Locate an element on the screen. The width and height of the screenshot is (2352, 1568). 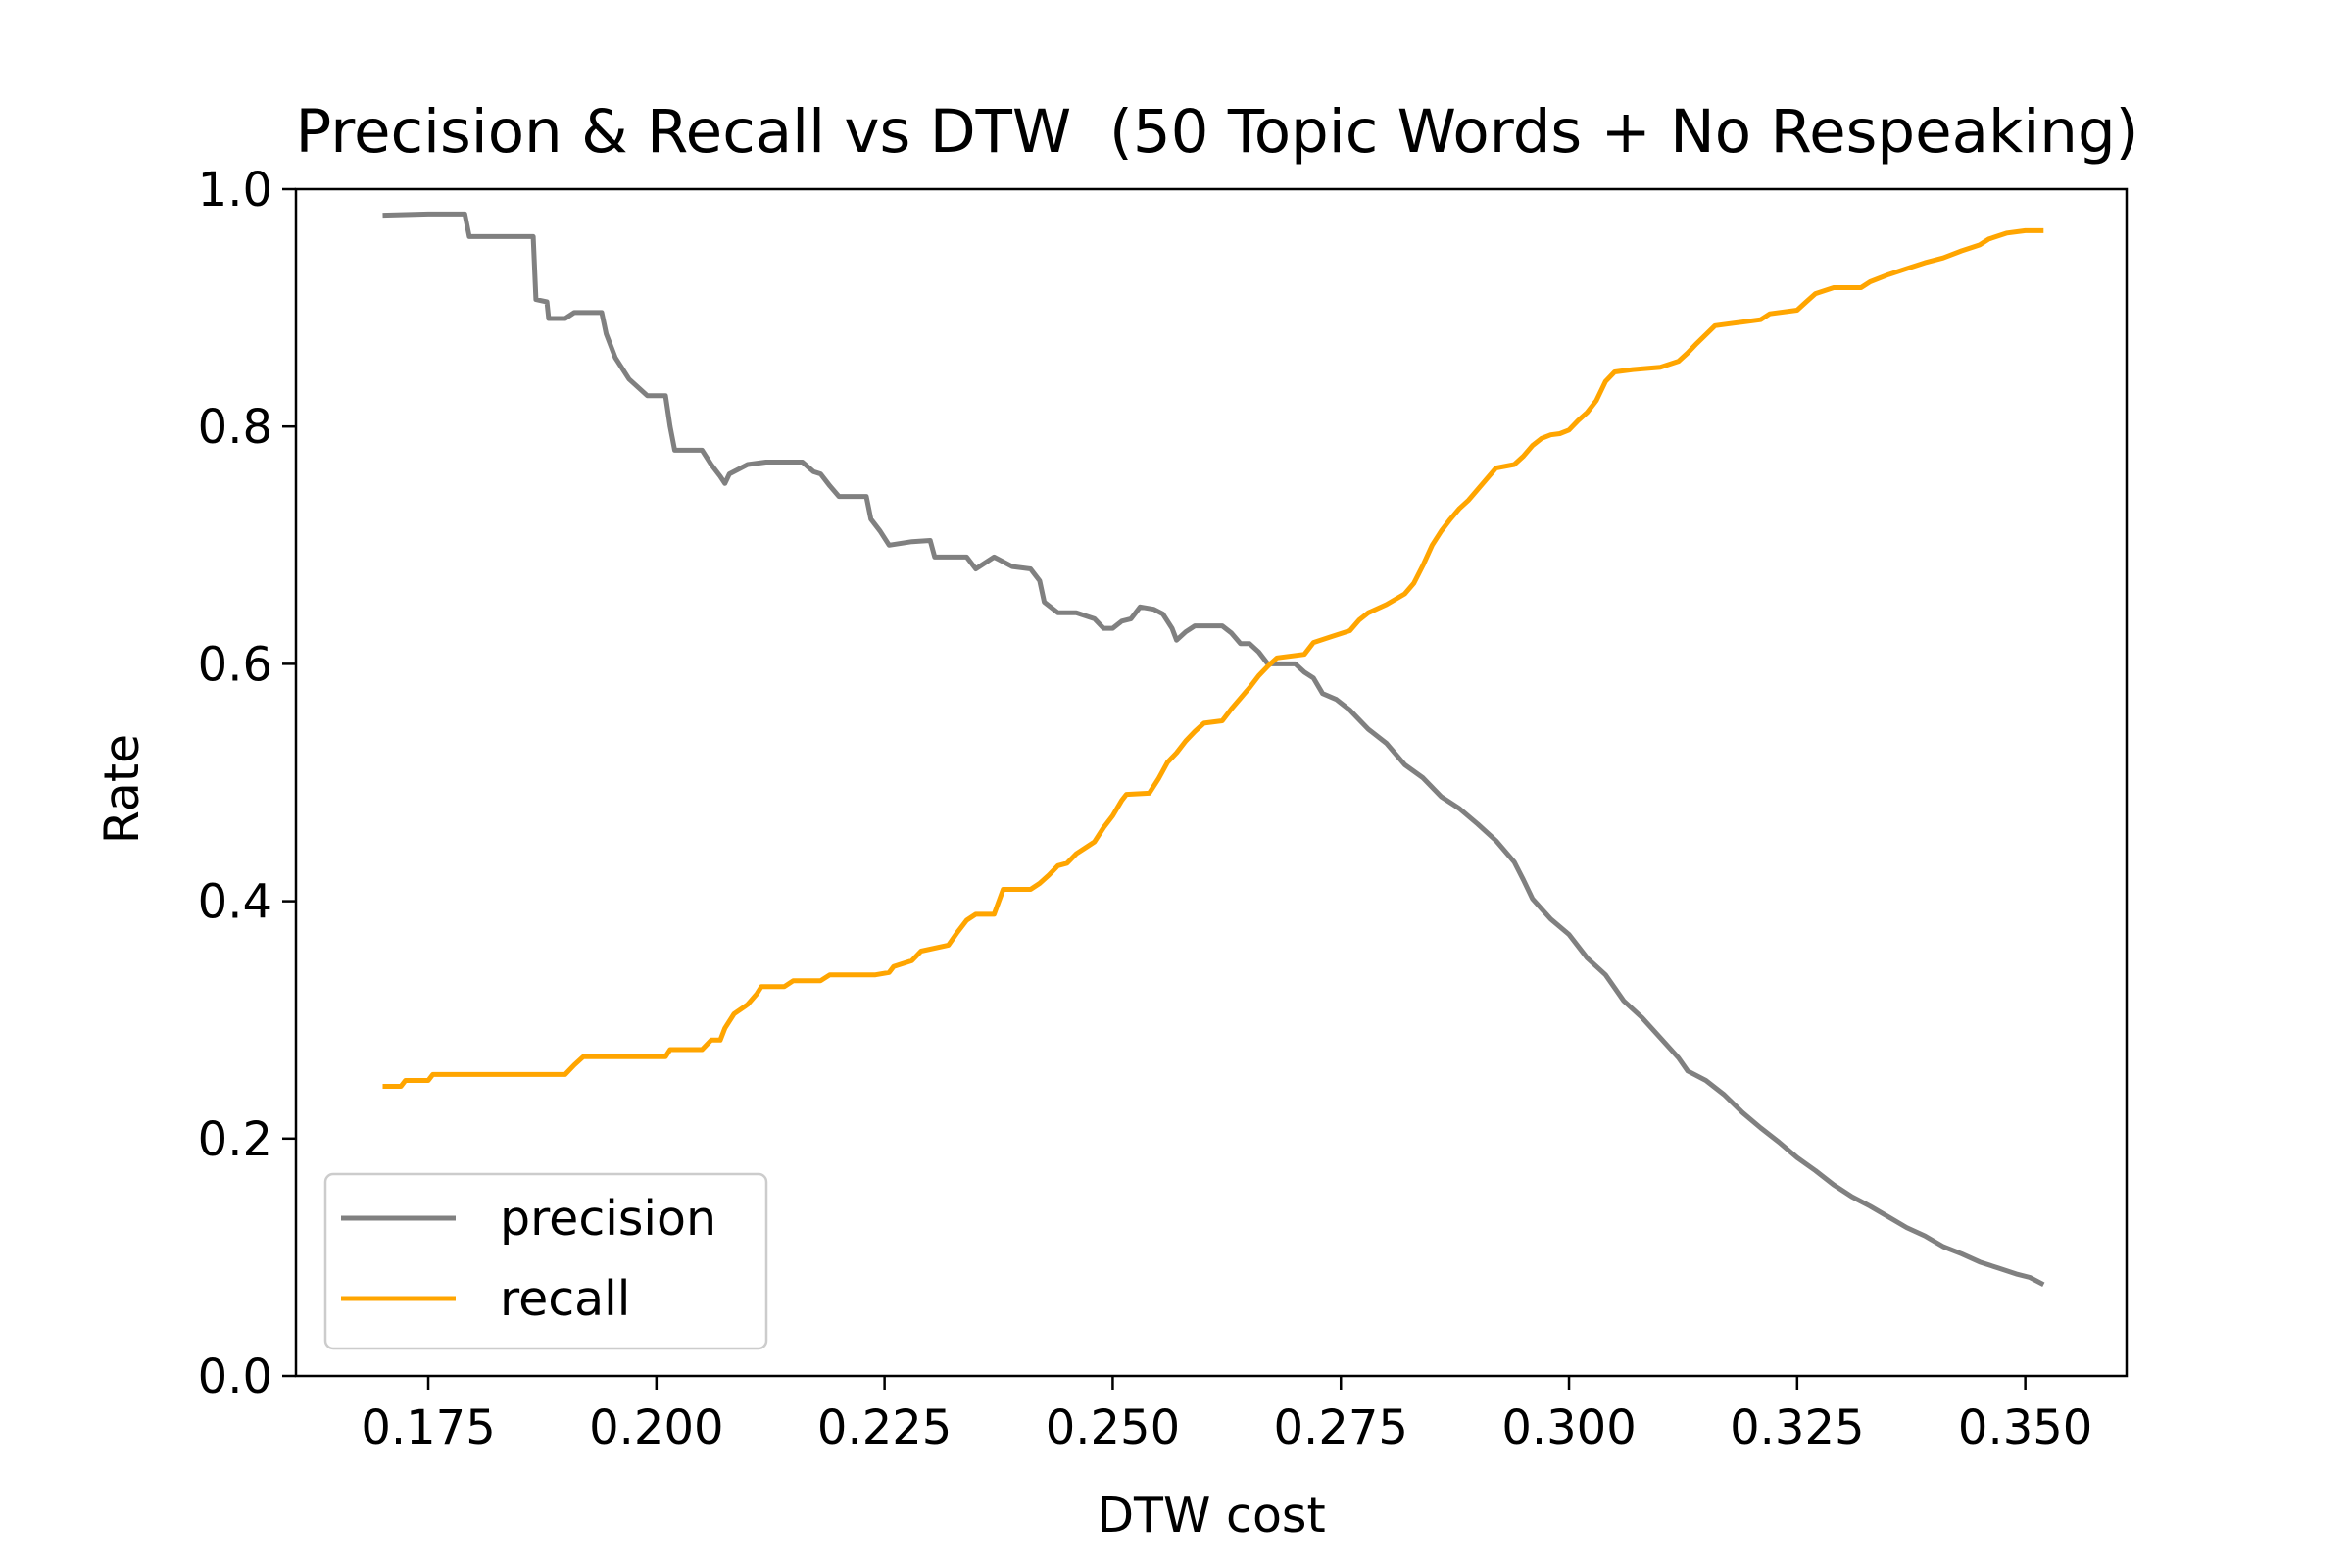
y-tick-label: 0.0 is located at coordinates (235, 1376).